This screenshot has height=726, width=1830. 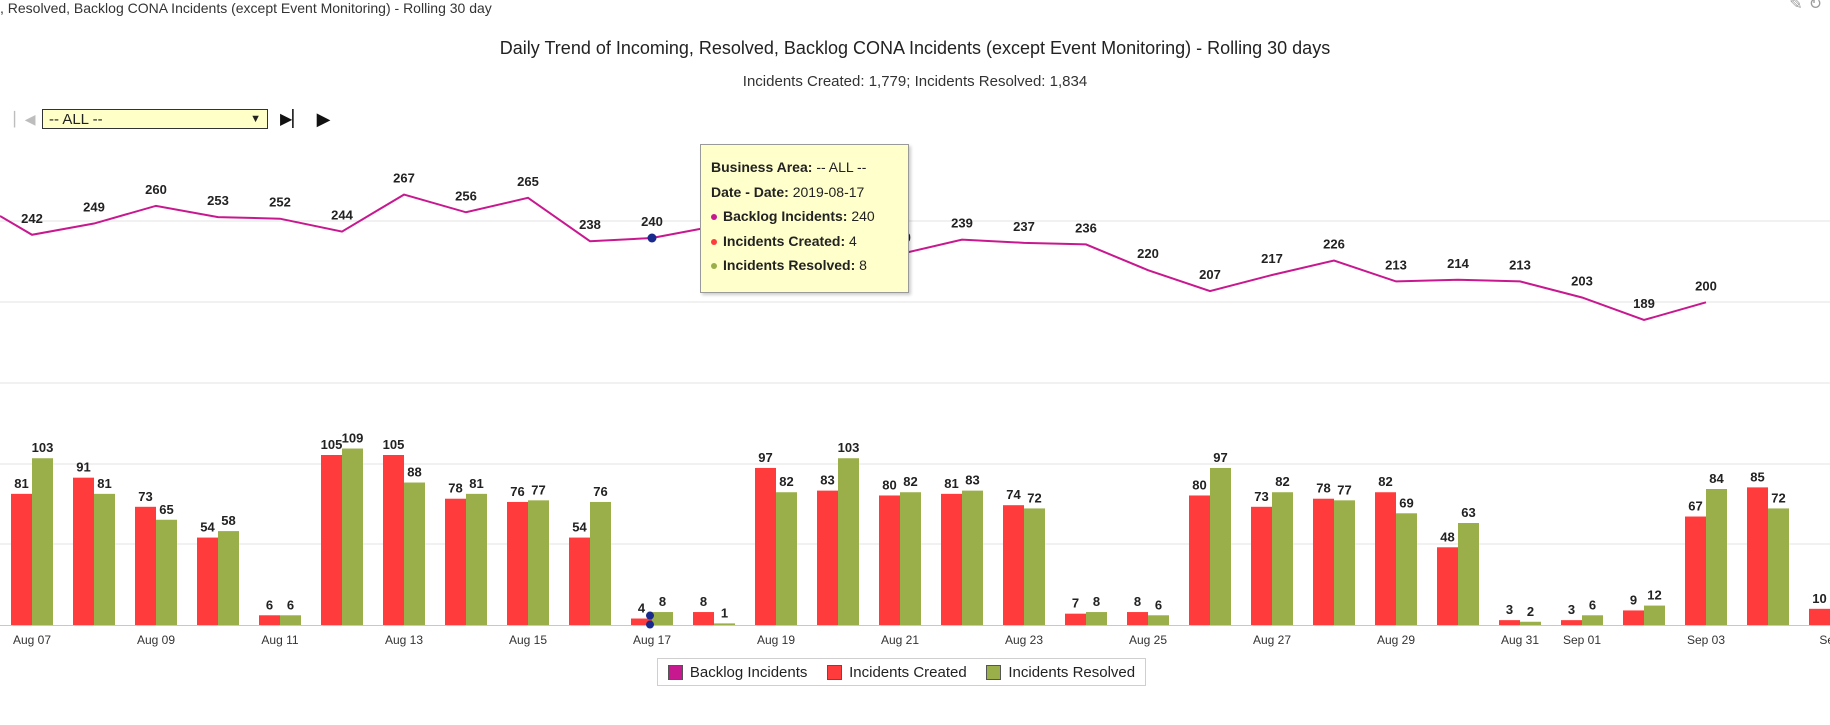 I want to click on tooltip-resolved-value: 8, so click(x=863, y=265).